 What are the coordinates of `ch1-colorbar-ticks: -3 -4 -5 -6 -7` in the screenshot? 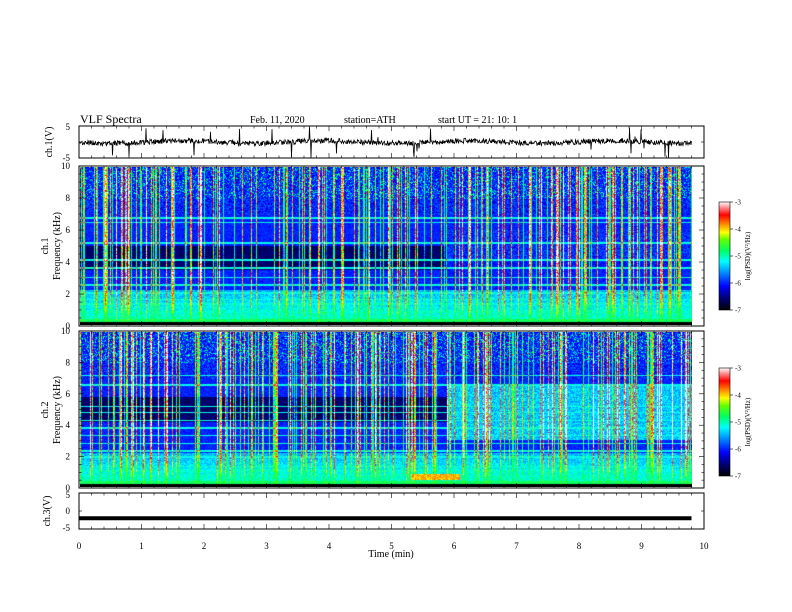 It's located at (735, 257).